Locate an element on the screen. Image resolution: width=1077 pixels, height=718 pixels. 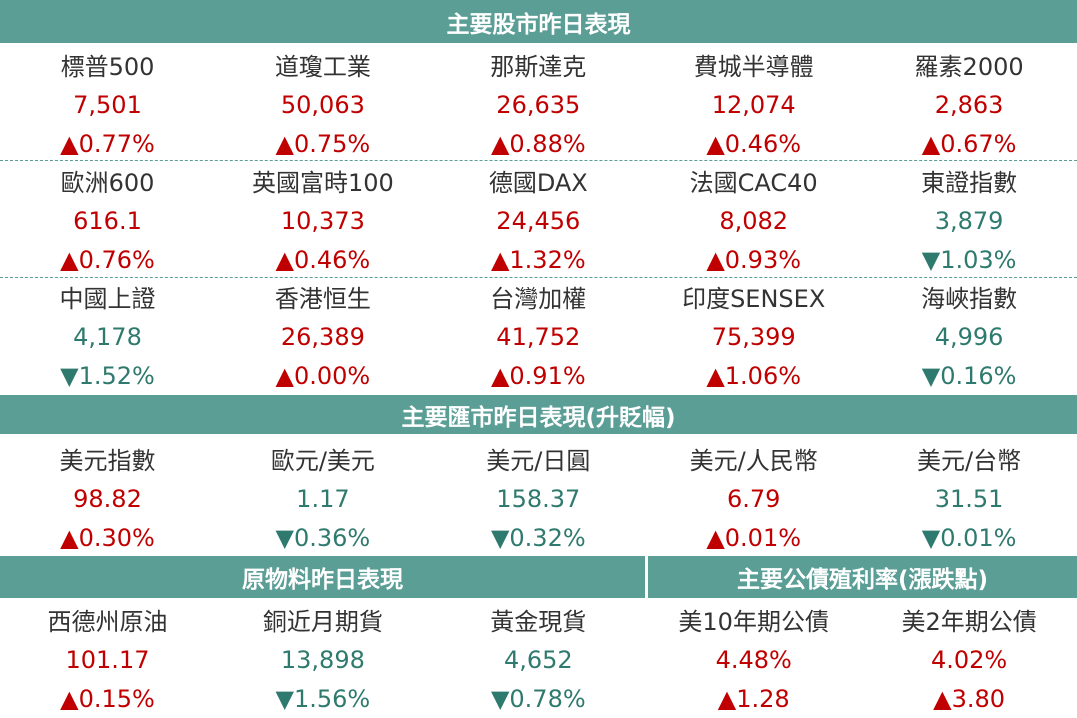
item-name: 英國富時100 is located at coordinates (322, 183).